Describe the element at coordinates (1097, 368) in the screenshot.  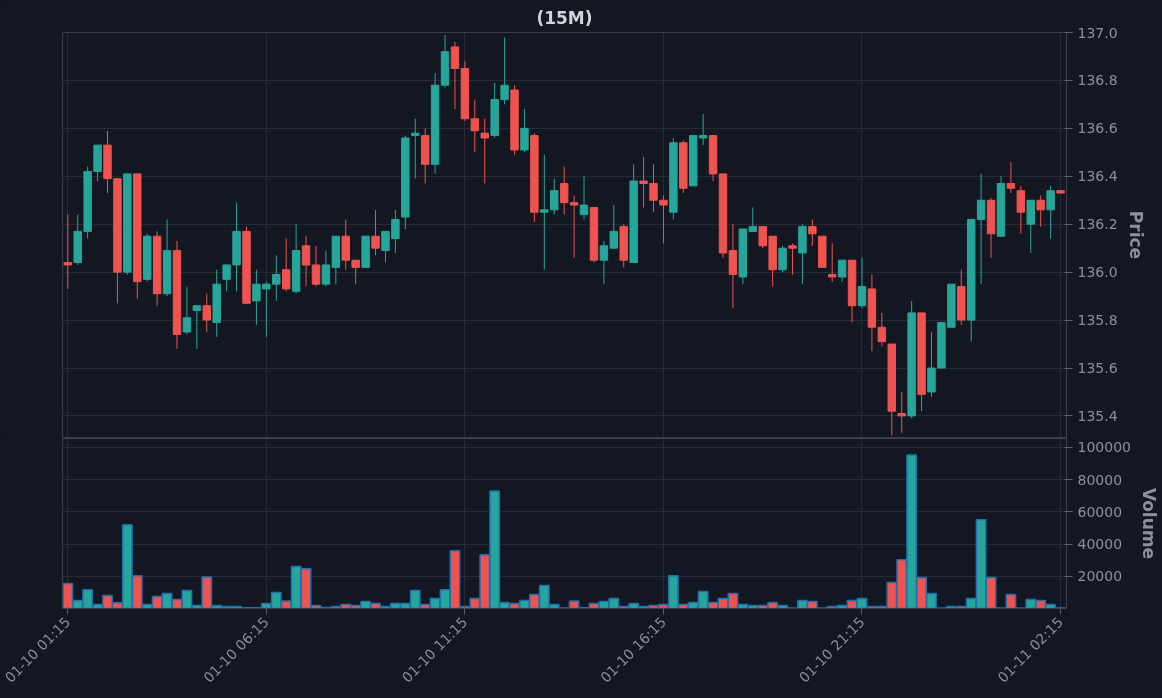
I see `y-tick-label: 135.6` at that location.